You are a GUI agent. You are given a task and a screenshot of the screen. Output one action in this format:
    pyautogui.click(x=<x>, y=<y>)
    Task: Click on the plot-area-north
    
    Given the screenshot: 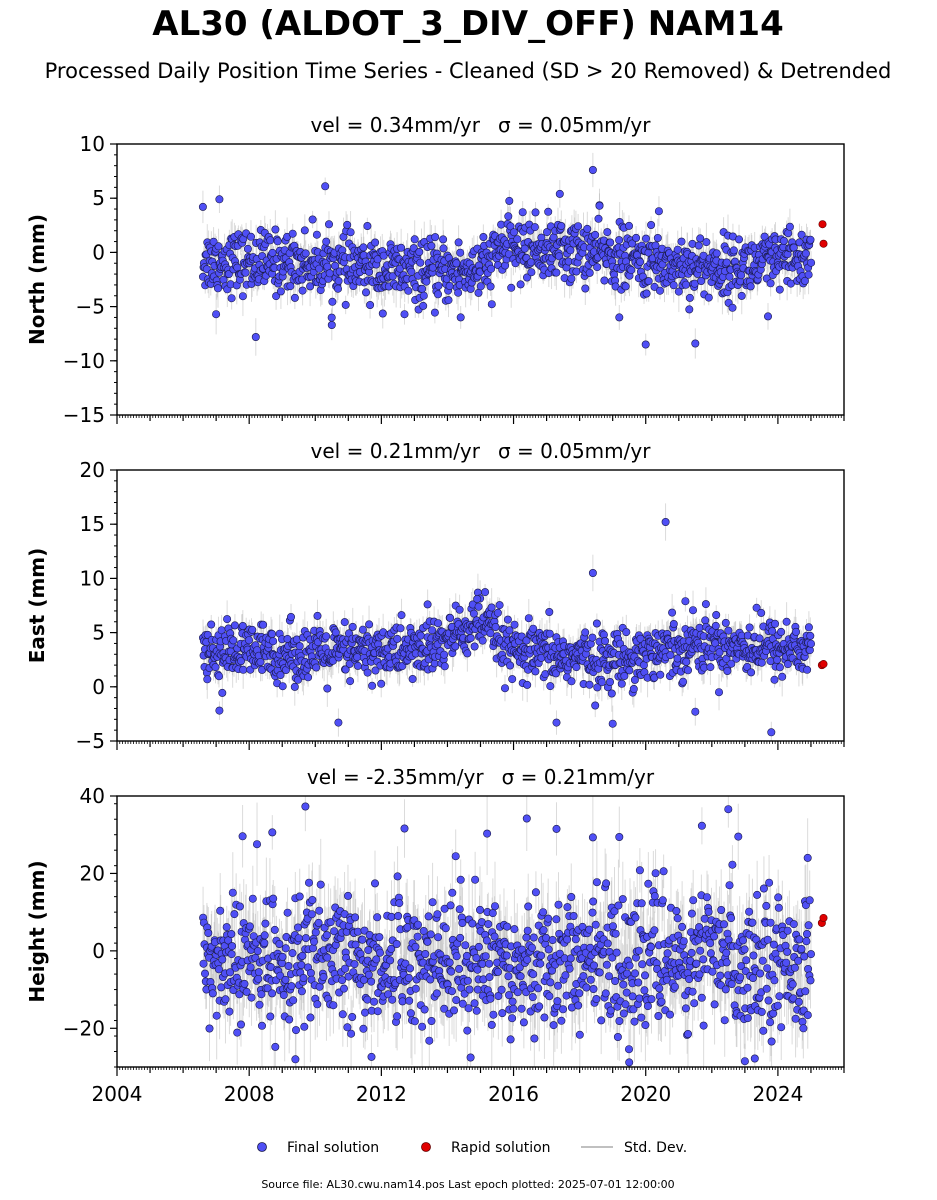 What is the action you would take?
    pyautogui.click(x=513, y=255)
    